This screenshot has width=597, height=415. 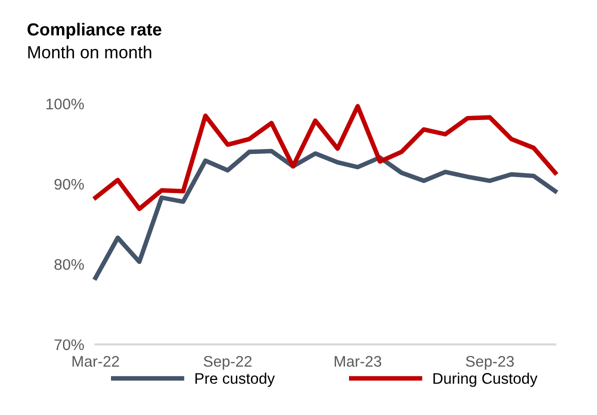 What do you see at coordinates (65, 104) in the screenshot?
I see `y-tick-label: 100%` at bounding box center [65, 104].